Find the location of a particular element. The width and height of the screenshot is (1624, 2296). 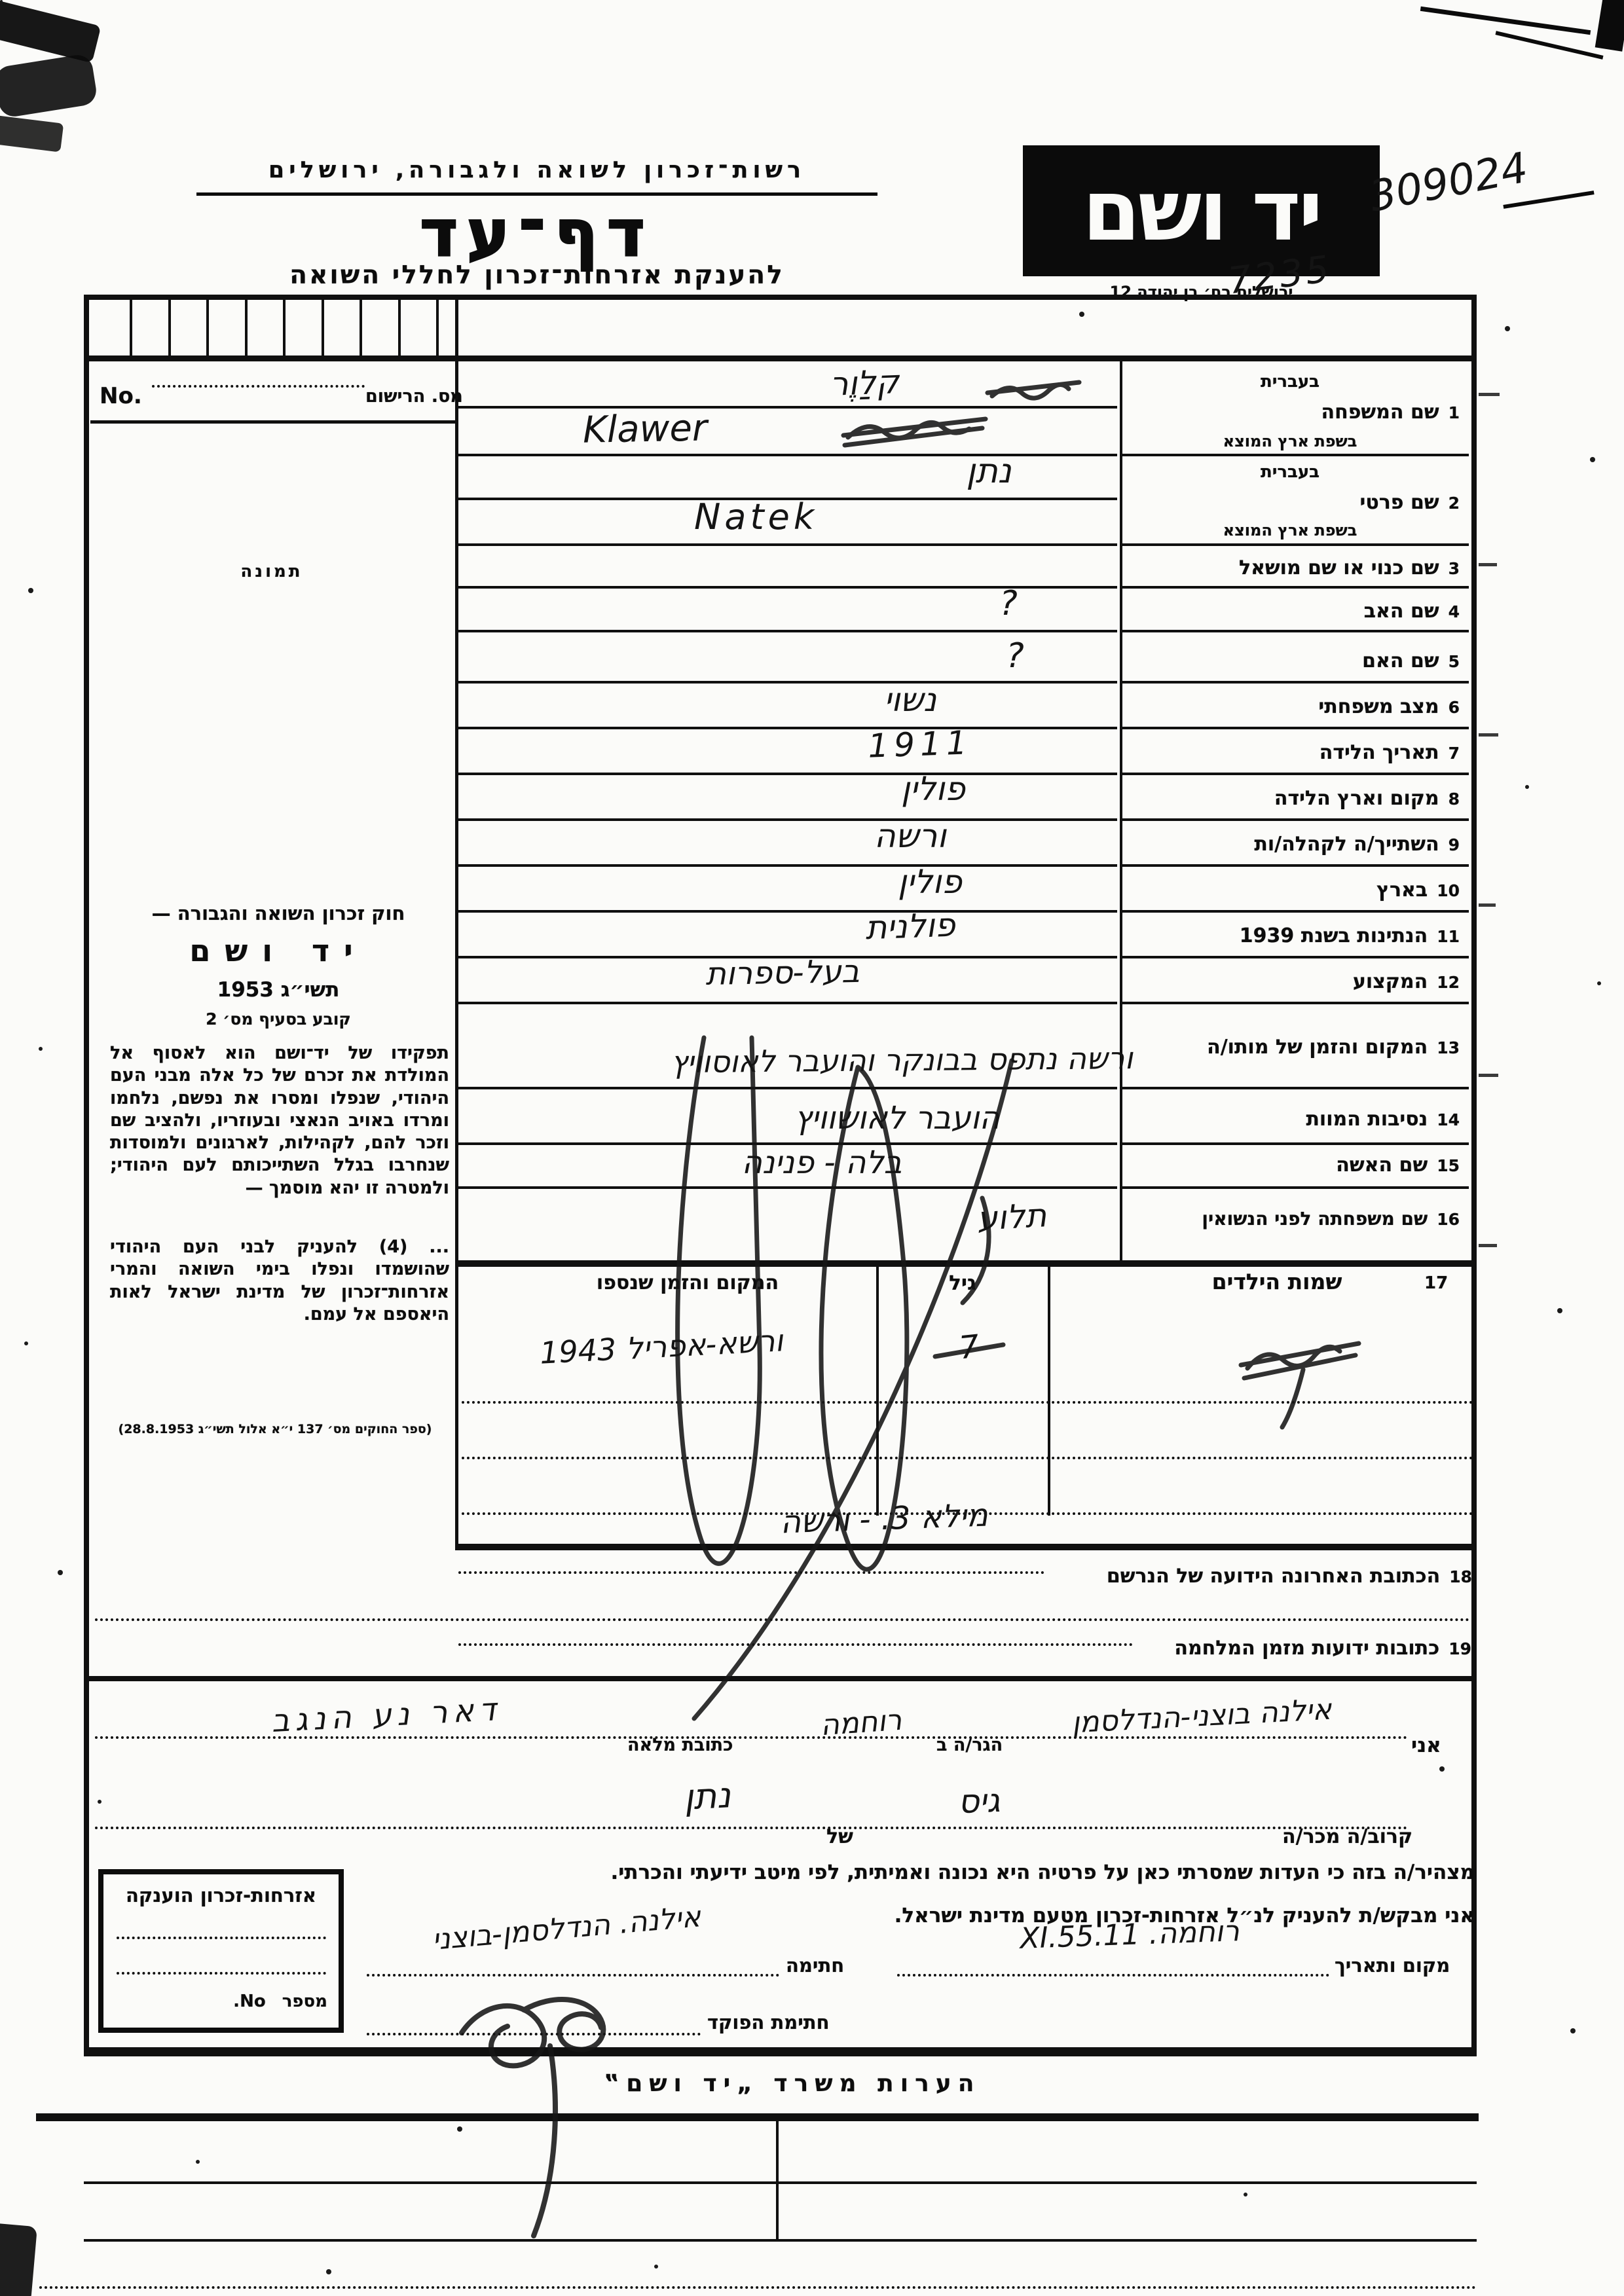

declarant-name-handwritten: אילנה בוצני-הנדלסמן is located at coordinates (1202, 1716).